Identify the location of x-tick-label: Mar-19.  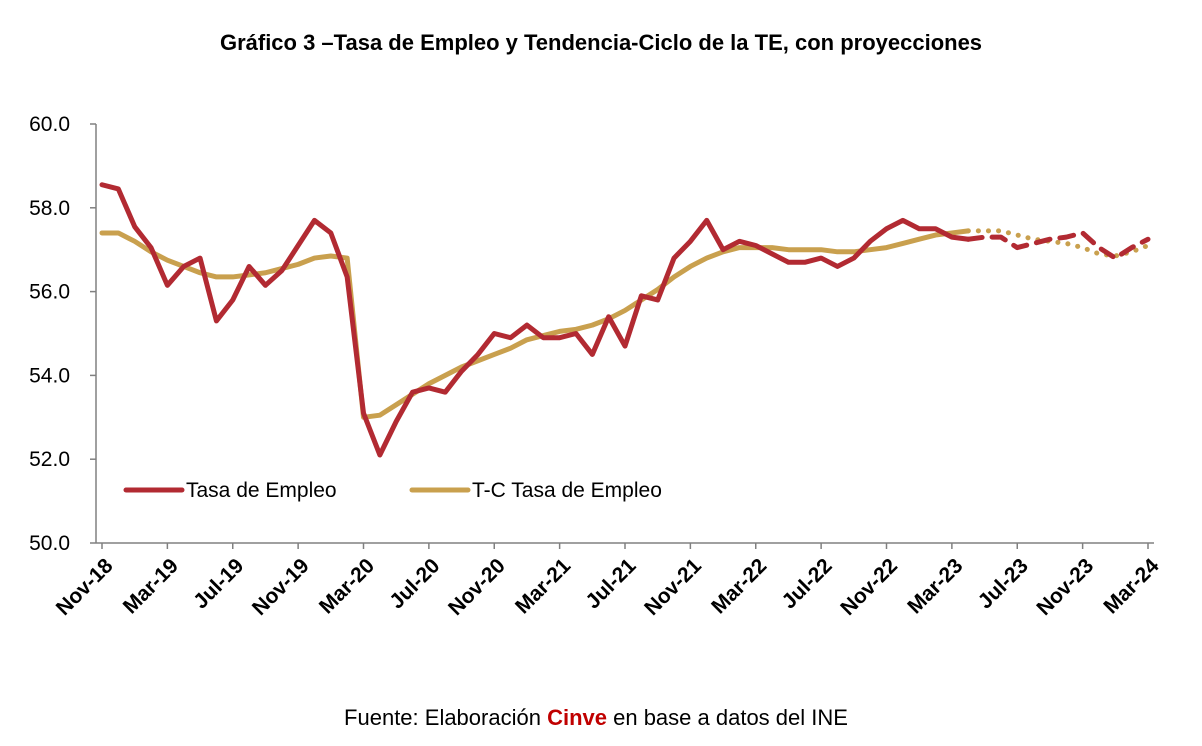
(151, 586).